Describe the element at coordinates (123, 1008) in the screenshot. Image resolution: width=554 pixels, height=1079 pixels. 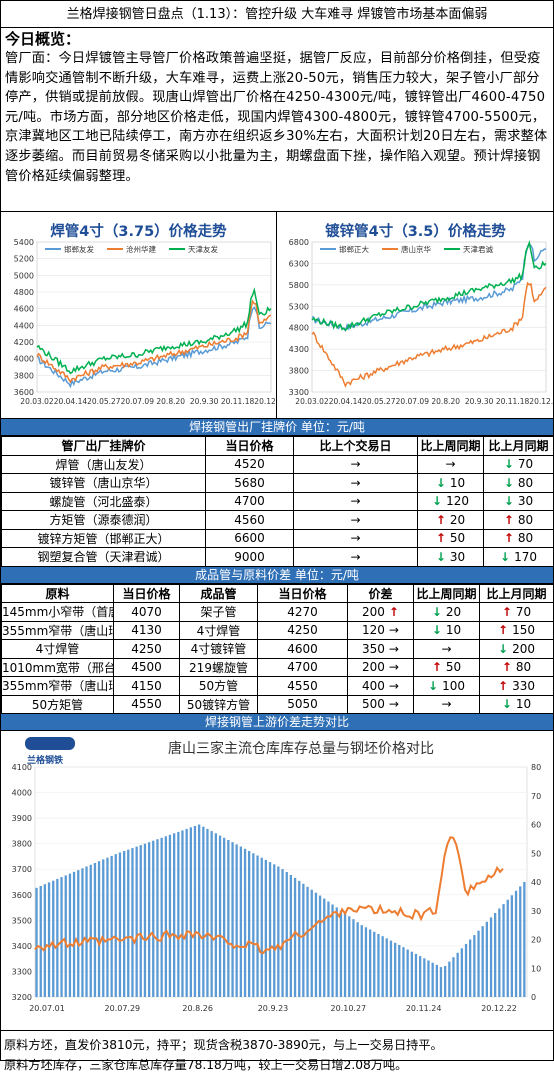
I see `x-tick-label: 20.07.29` at that location.